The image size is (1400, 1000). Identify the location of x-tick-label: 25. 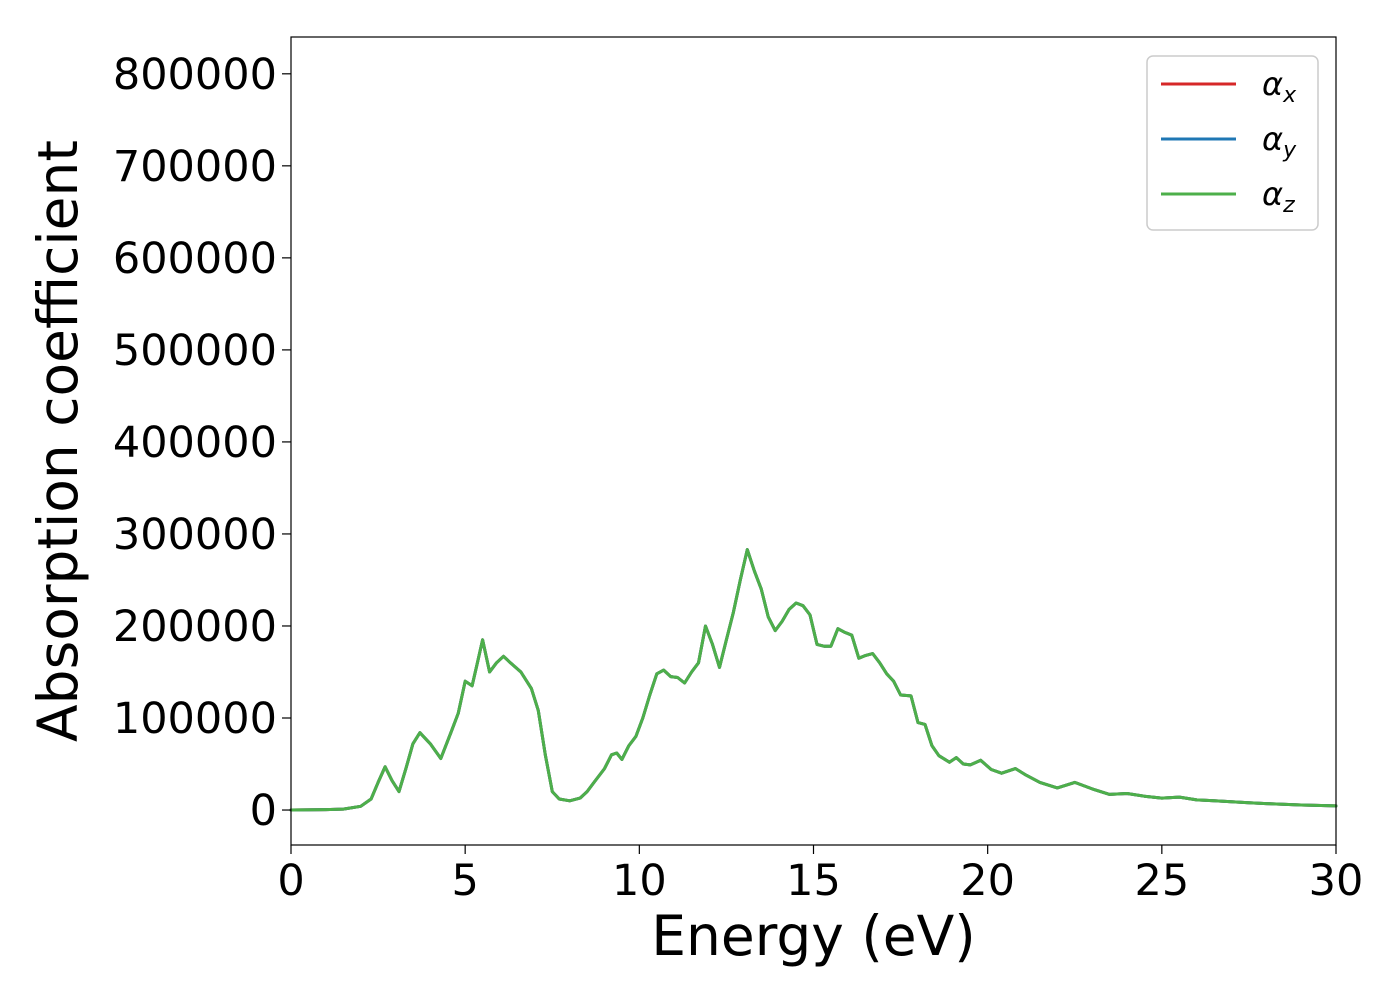
(1161, 881).